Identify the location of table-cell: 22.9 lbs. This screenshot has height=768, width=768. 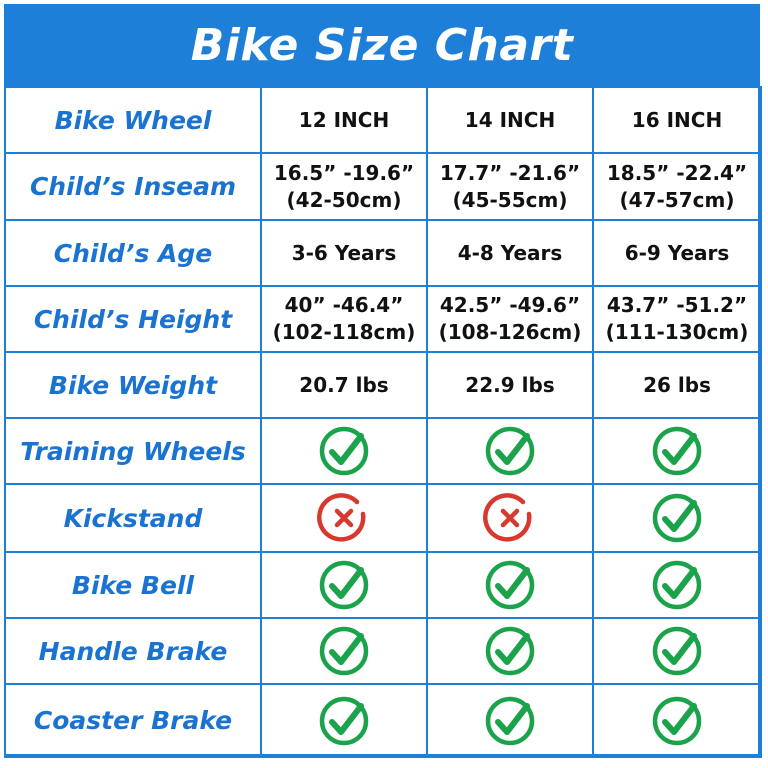
(510, 385).